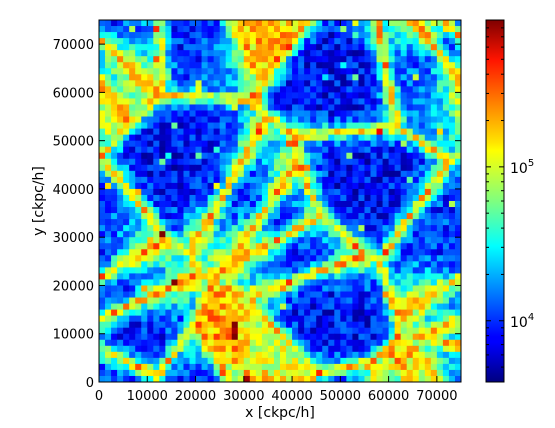 The width and height of the screenshot is (555, 428). Describe the element at coordinates (99, 396) in the screenshot. I see `x-tick-label: 0` at that location.